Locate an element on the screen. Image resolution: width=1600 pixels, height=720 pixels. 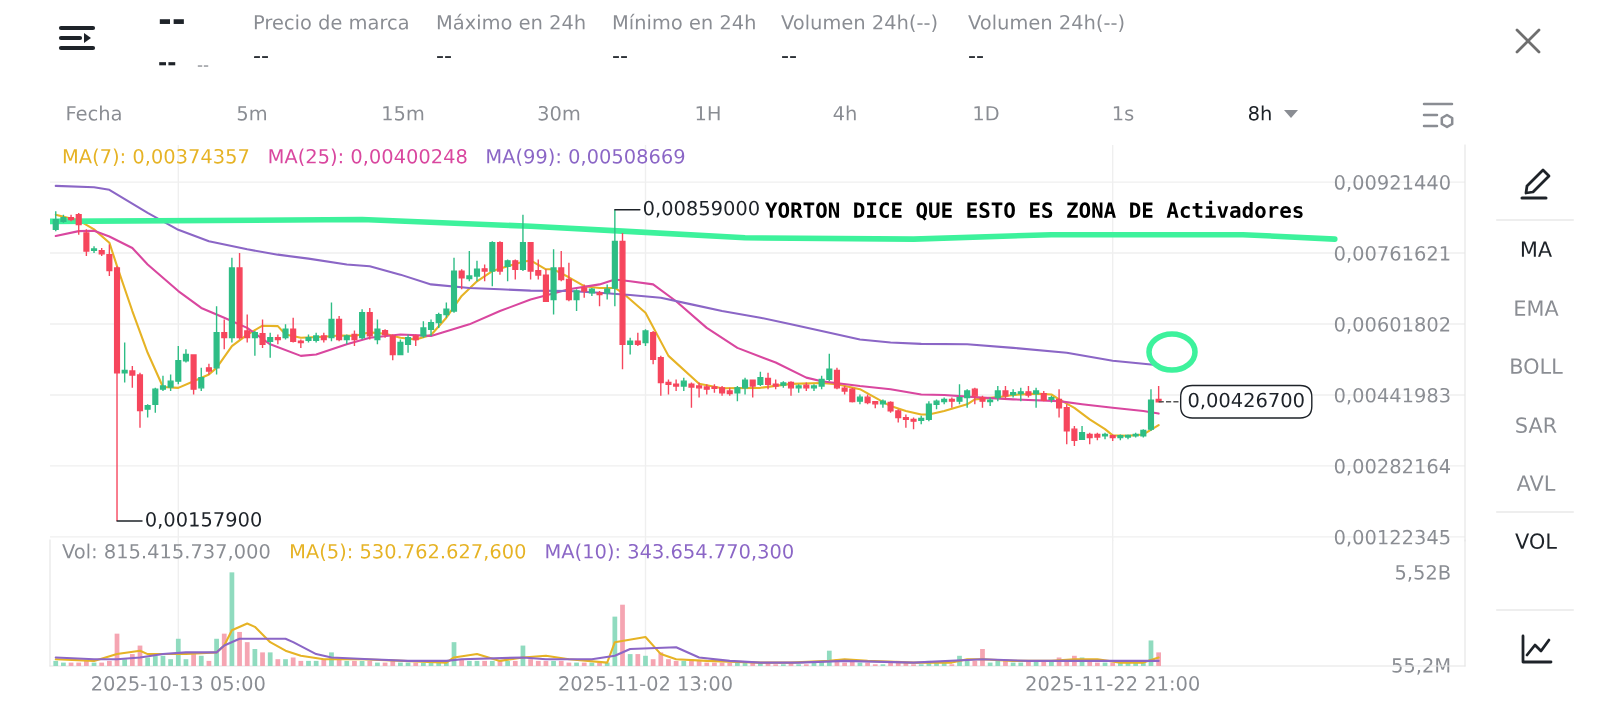
text: 4h is located at coordinates (844, 113).